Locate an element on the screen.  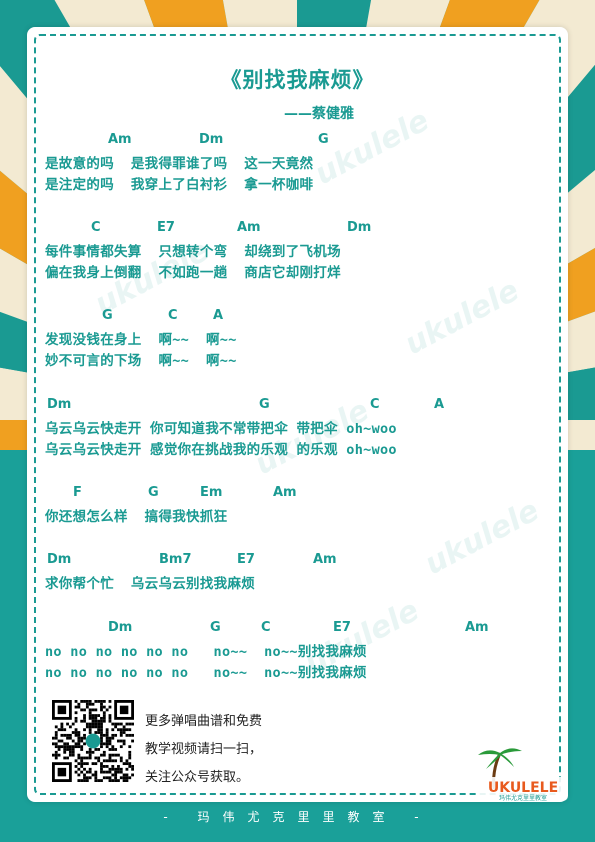
svg-text: UKULELE is located at coordinates (523, 788).